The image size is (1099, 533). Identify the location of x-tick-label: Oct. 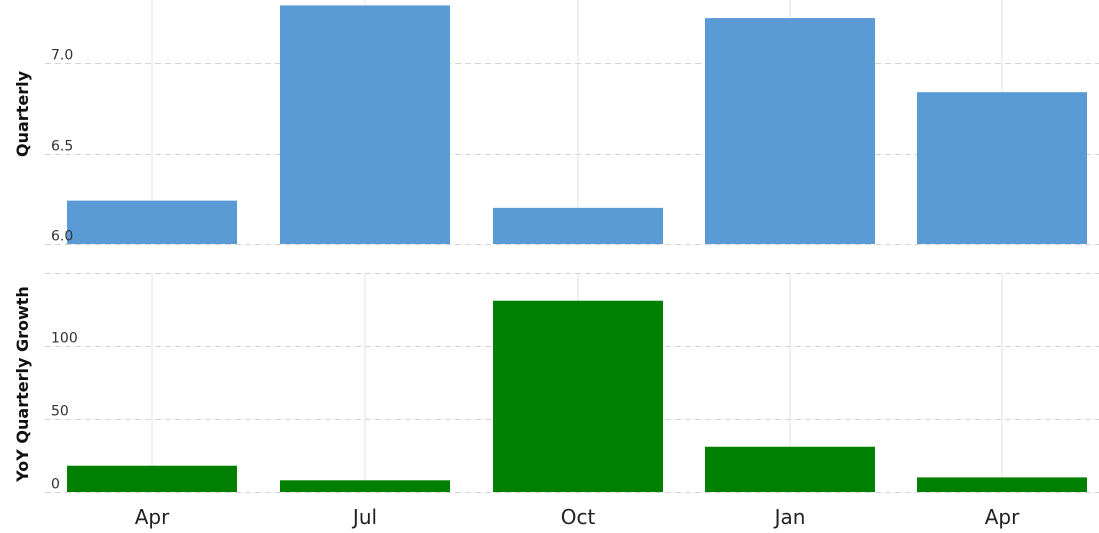
(578, 517).